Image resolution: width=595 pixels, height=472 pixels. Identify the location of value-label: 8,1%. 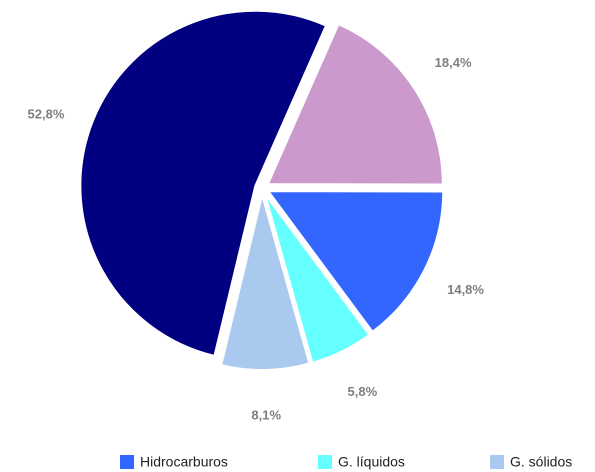
(266, 414).